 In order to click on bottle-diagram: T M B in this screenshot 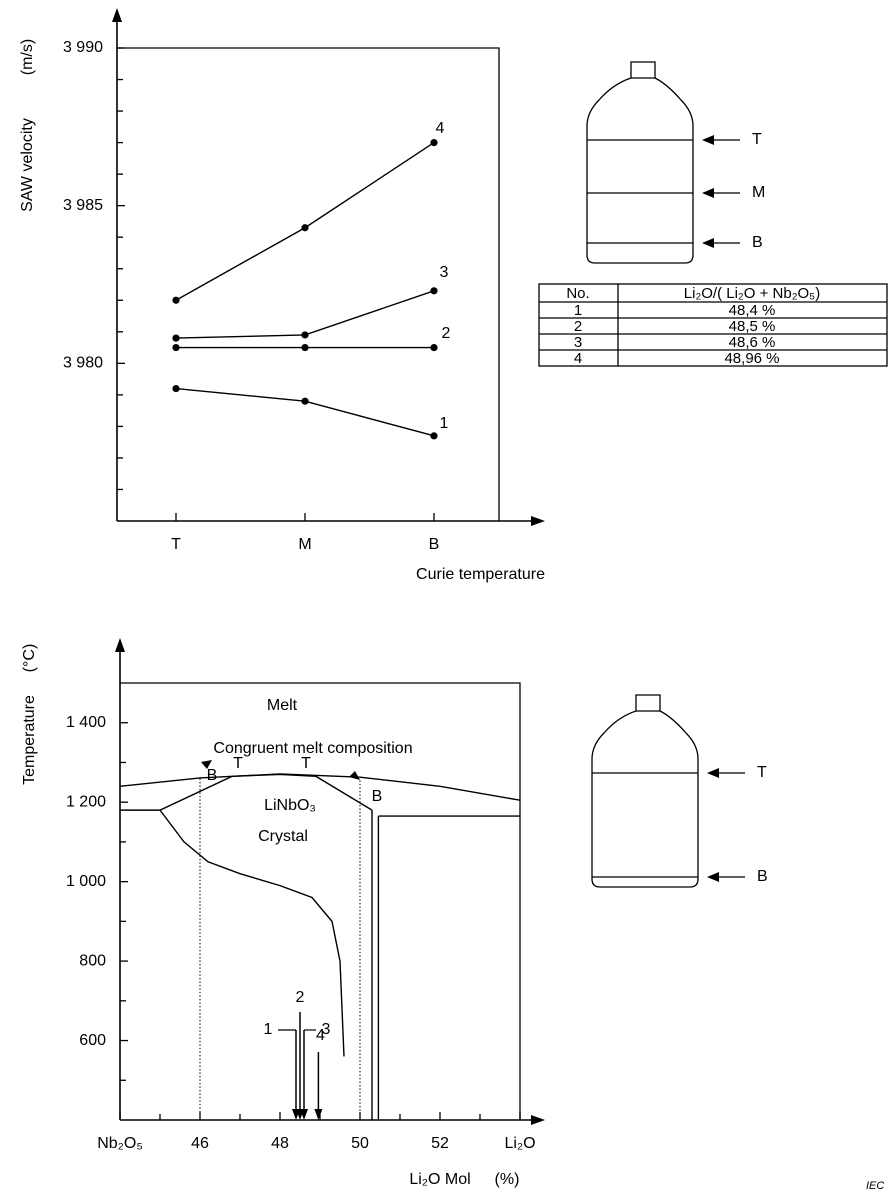, I will do `click(675, 162)`.